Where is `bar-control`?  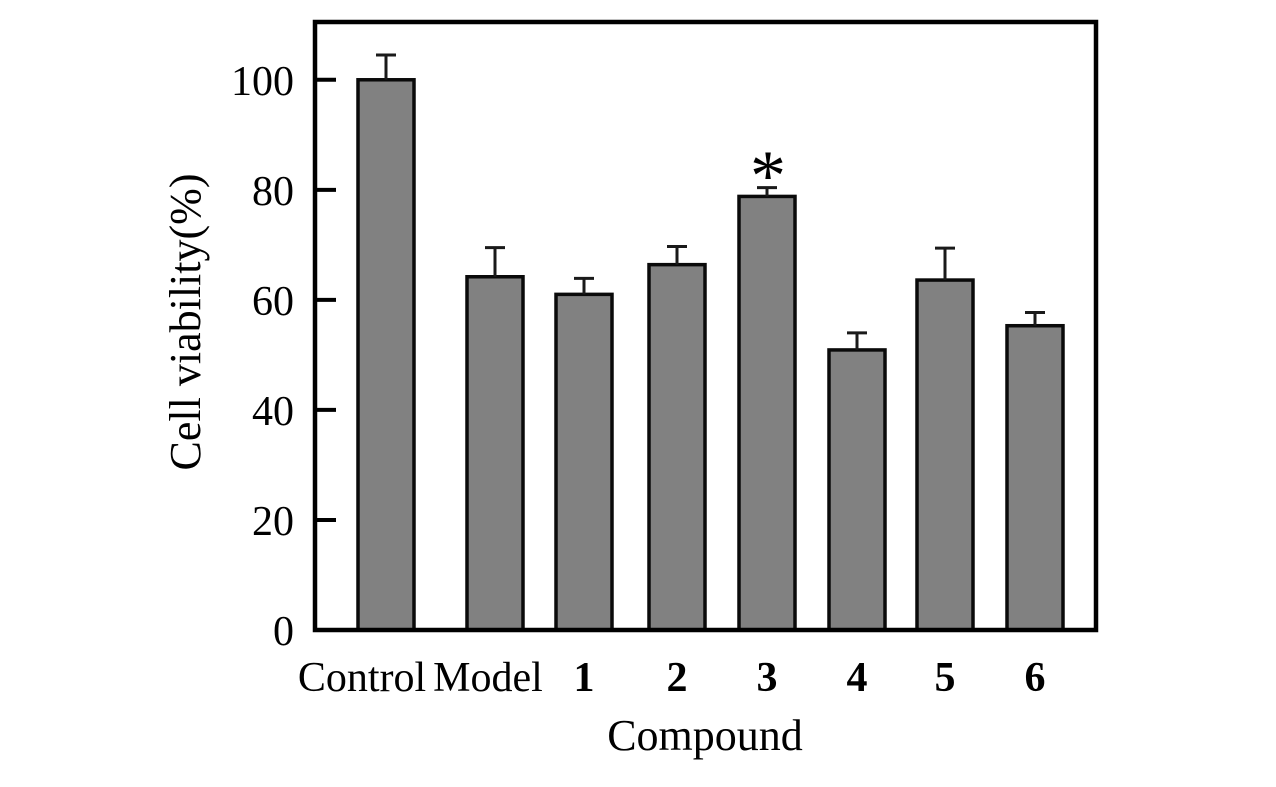 bar-control is located at coordinates (386, 355).